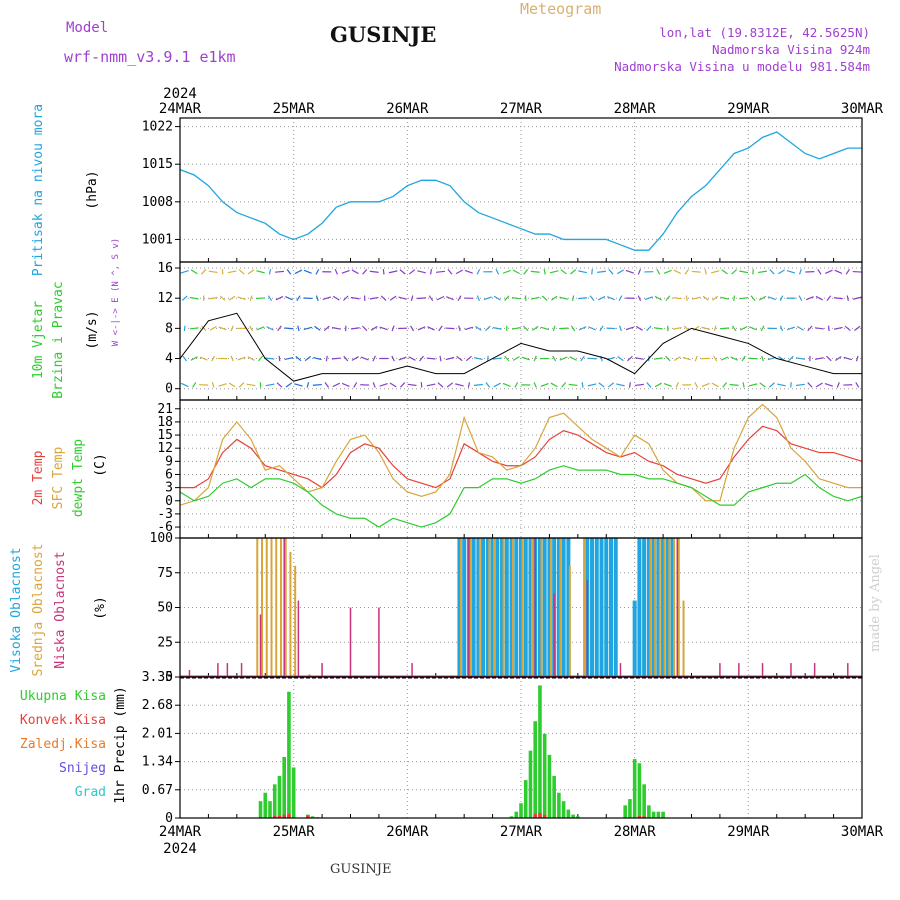 The height and width of the screenshot is (900, 900). I want to click on pressure-axis-unit: (hPa), so click(92, 189).